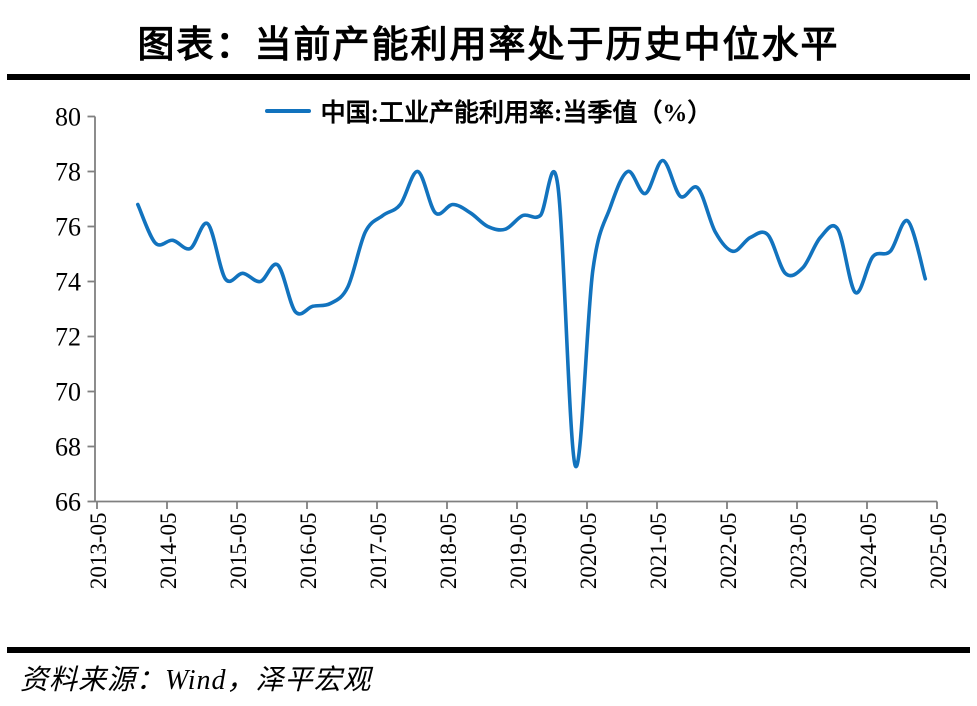 The width and height of the screenshot is (977, 706). Describe the element at coordinates (488, 650) in the screenshot. I see `bottom-divider-rule` at that location.